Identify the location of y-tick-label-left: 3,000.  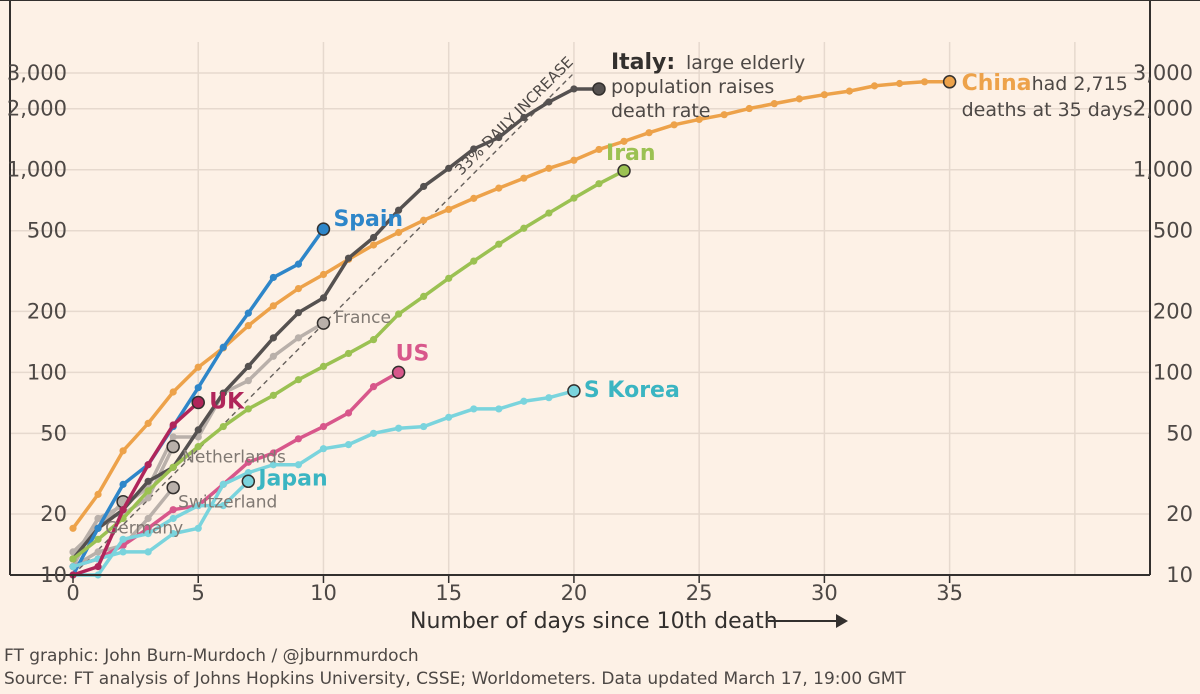
(37, 73).